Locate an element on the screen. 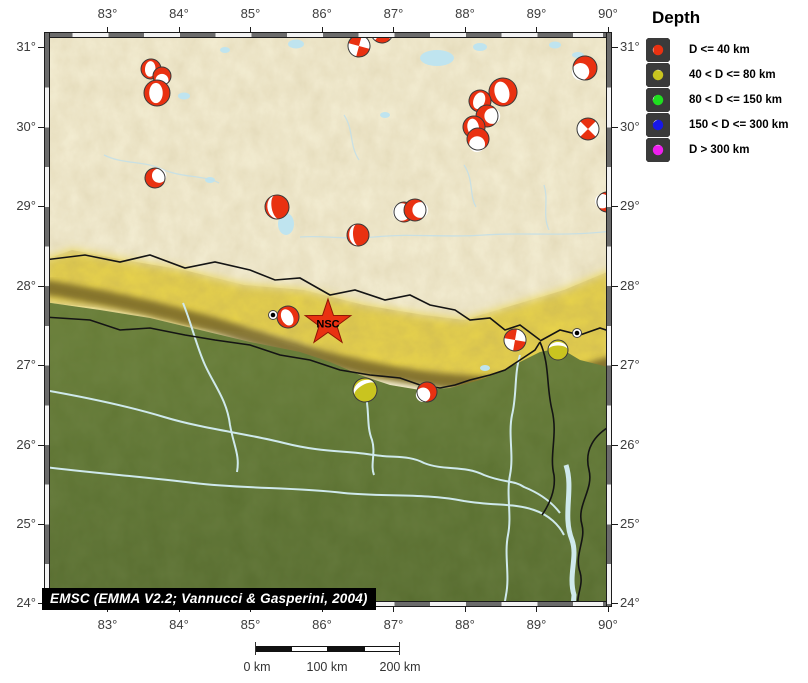 Image resolution: width=808 pixels, height=683 pixels. legend-item: 150 < D <= 300 km is located at coordinates (717, 125).